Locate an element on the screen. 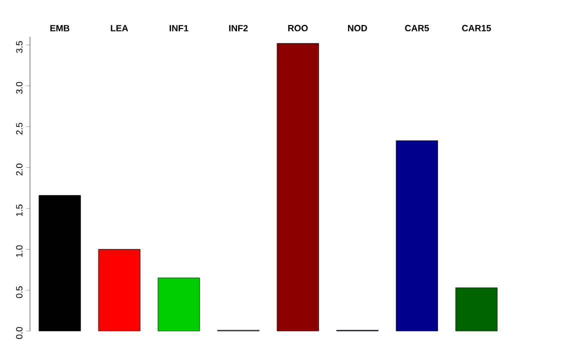 The width and height of the screenshot is (576, 360). x-tick-label: INF1 is located at coordinates (179, 28).